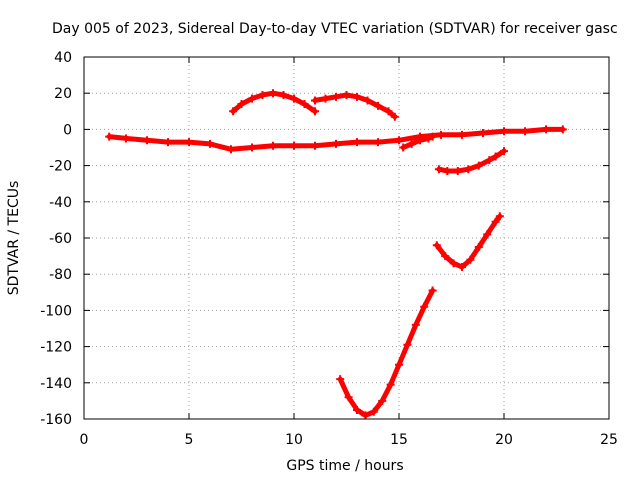 Image resolution: width=640 pixels, height=480 pixels. What do you see at coordinates (67, 130) in the screenshot?
I see `y-tick-label: 0` at bounding box center [67, 130].